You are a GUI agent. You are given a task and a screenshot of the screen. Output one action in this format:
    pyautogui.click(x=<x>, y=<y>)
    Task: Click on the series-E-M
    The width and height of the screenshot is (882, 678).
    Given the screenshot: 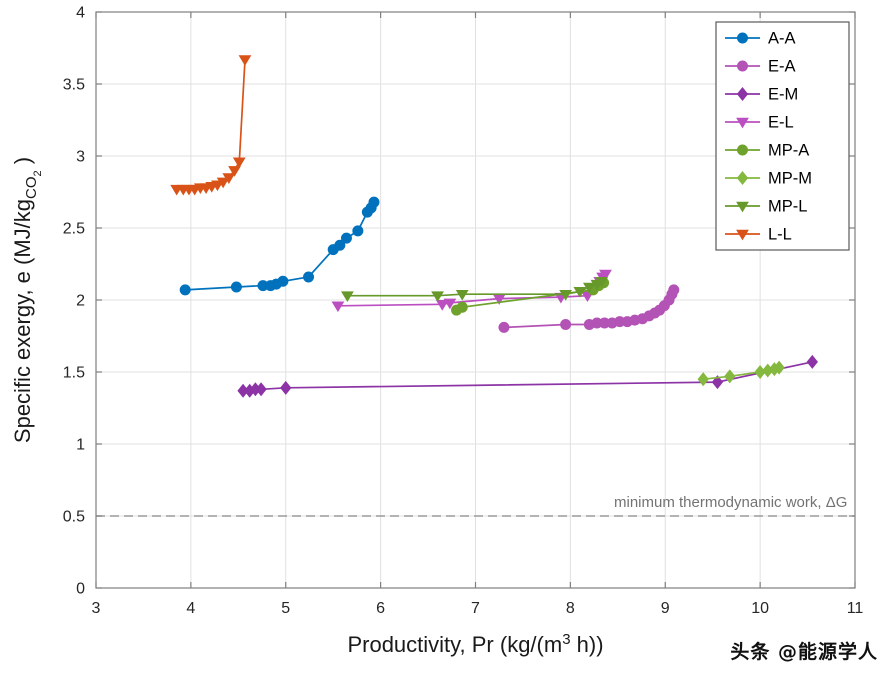 What is the action you would take?
    pyautogui.click(x=527, y=376)
    